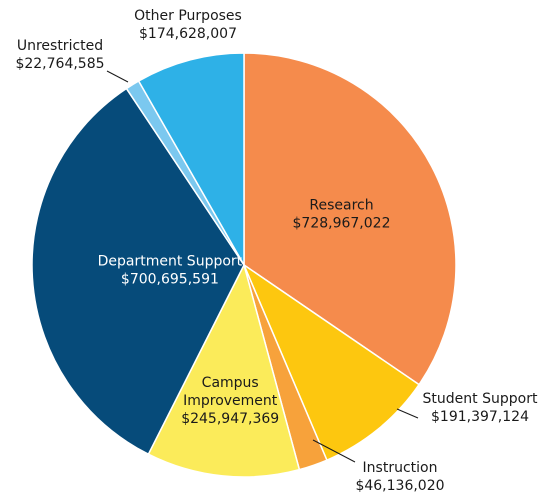 The width and height of the screenshot is (545, 504). What do you see at coordinates (399, 486) in the screenshot?
I see `slice-value: $46,136,020` at bounding box center [399, 486].